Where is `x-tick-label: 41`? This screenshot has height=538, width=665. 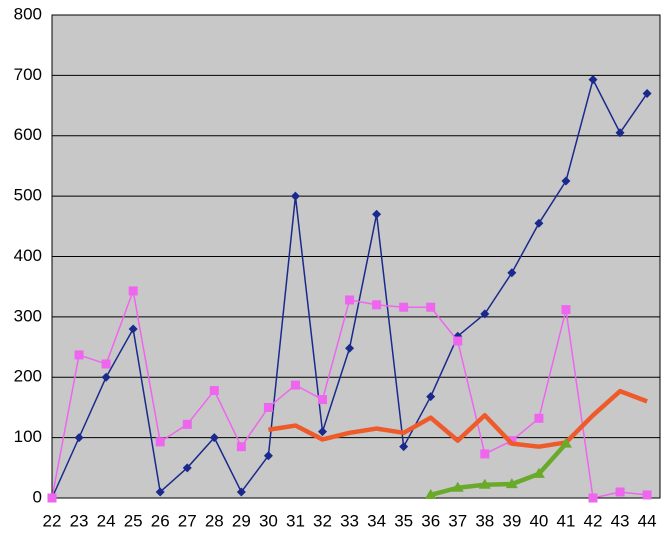 x-tick-label: 41 is located at coordinates (565, 520).